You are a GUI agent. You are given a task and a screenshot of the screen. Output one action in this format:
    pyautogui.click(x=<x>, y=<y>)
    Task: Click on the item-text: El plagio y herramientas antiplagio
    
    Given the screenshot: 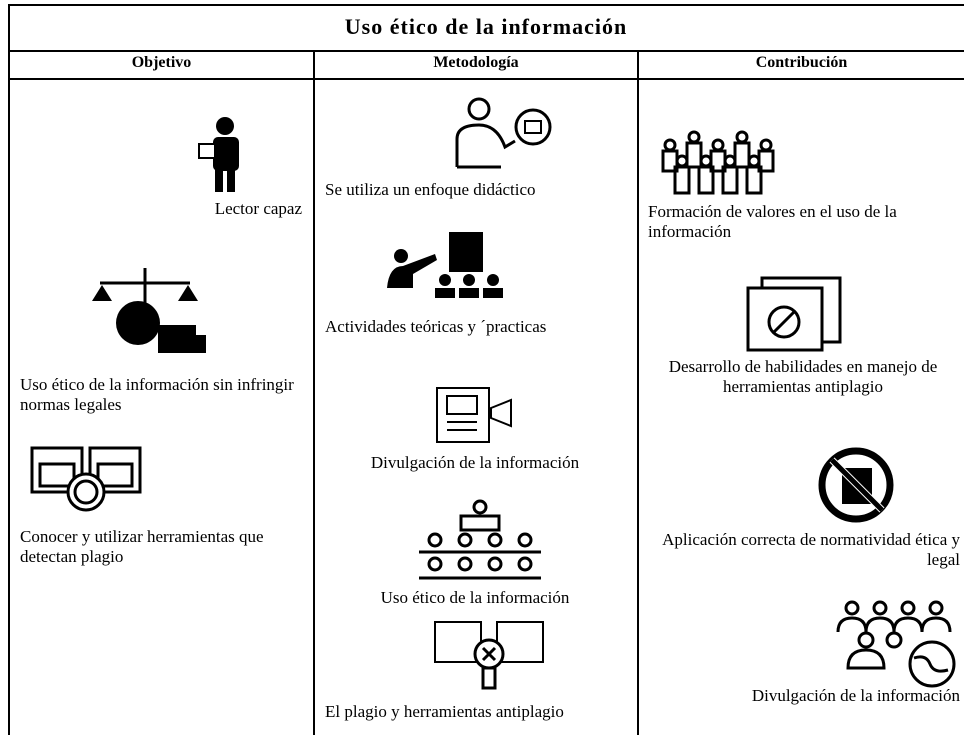 What is the action you would take?
    pyautogui.click(x=444, y=711)
    